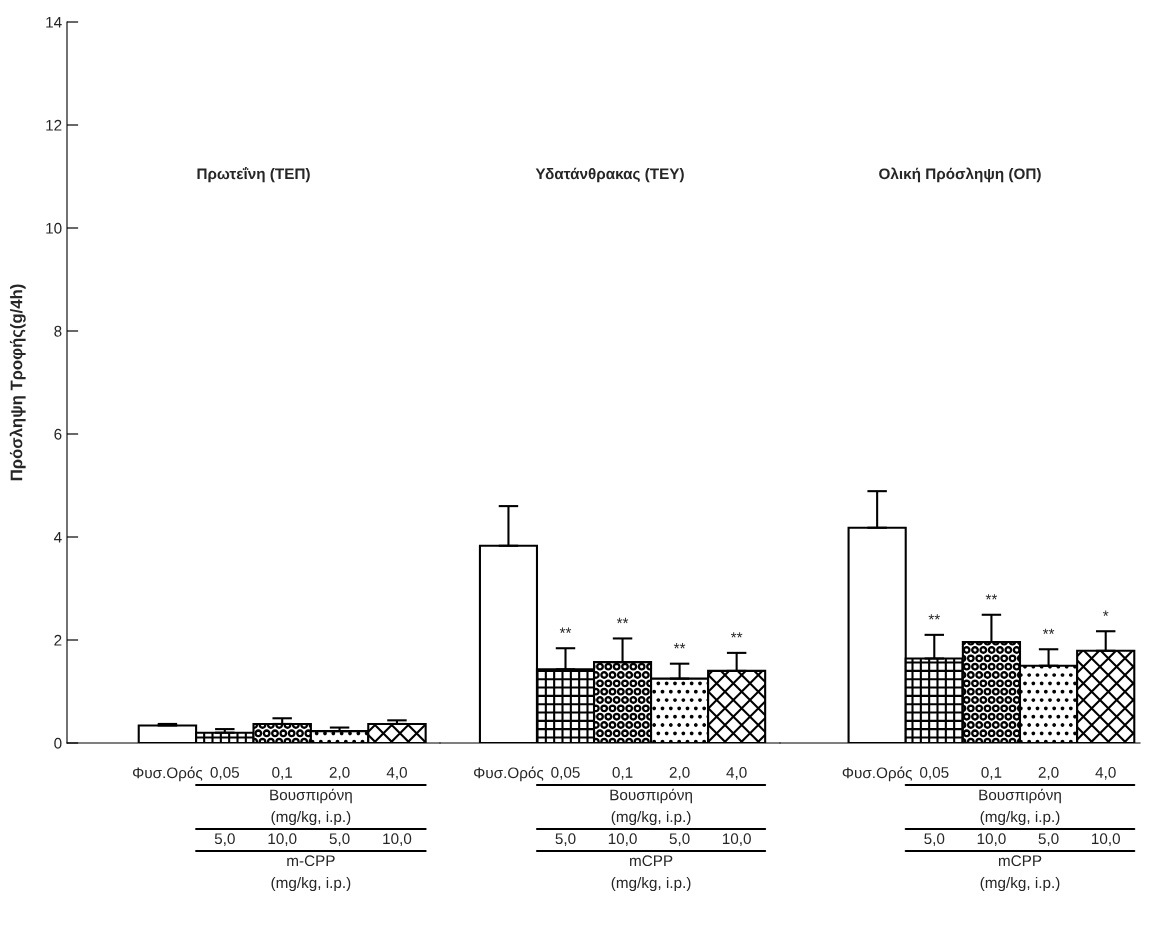  Describe the element at coordinates (57, 537) in the screenshot. I see `y-tick-label: 4` at that location.